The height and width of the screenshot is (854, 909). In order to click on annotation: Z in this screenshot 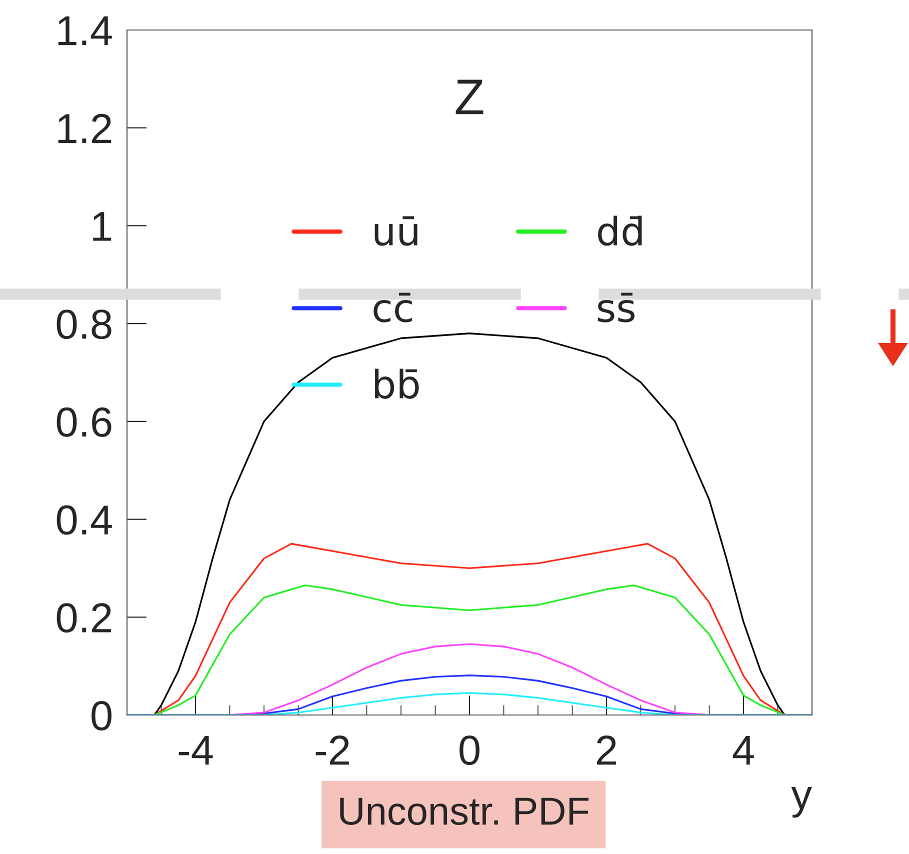, I will do `click(470, 97)`.